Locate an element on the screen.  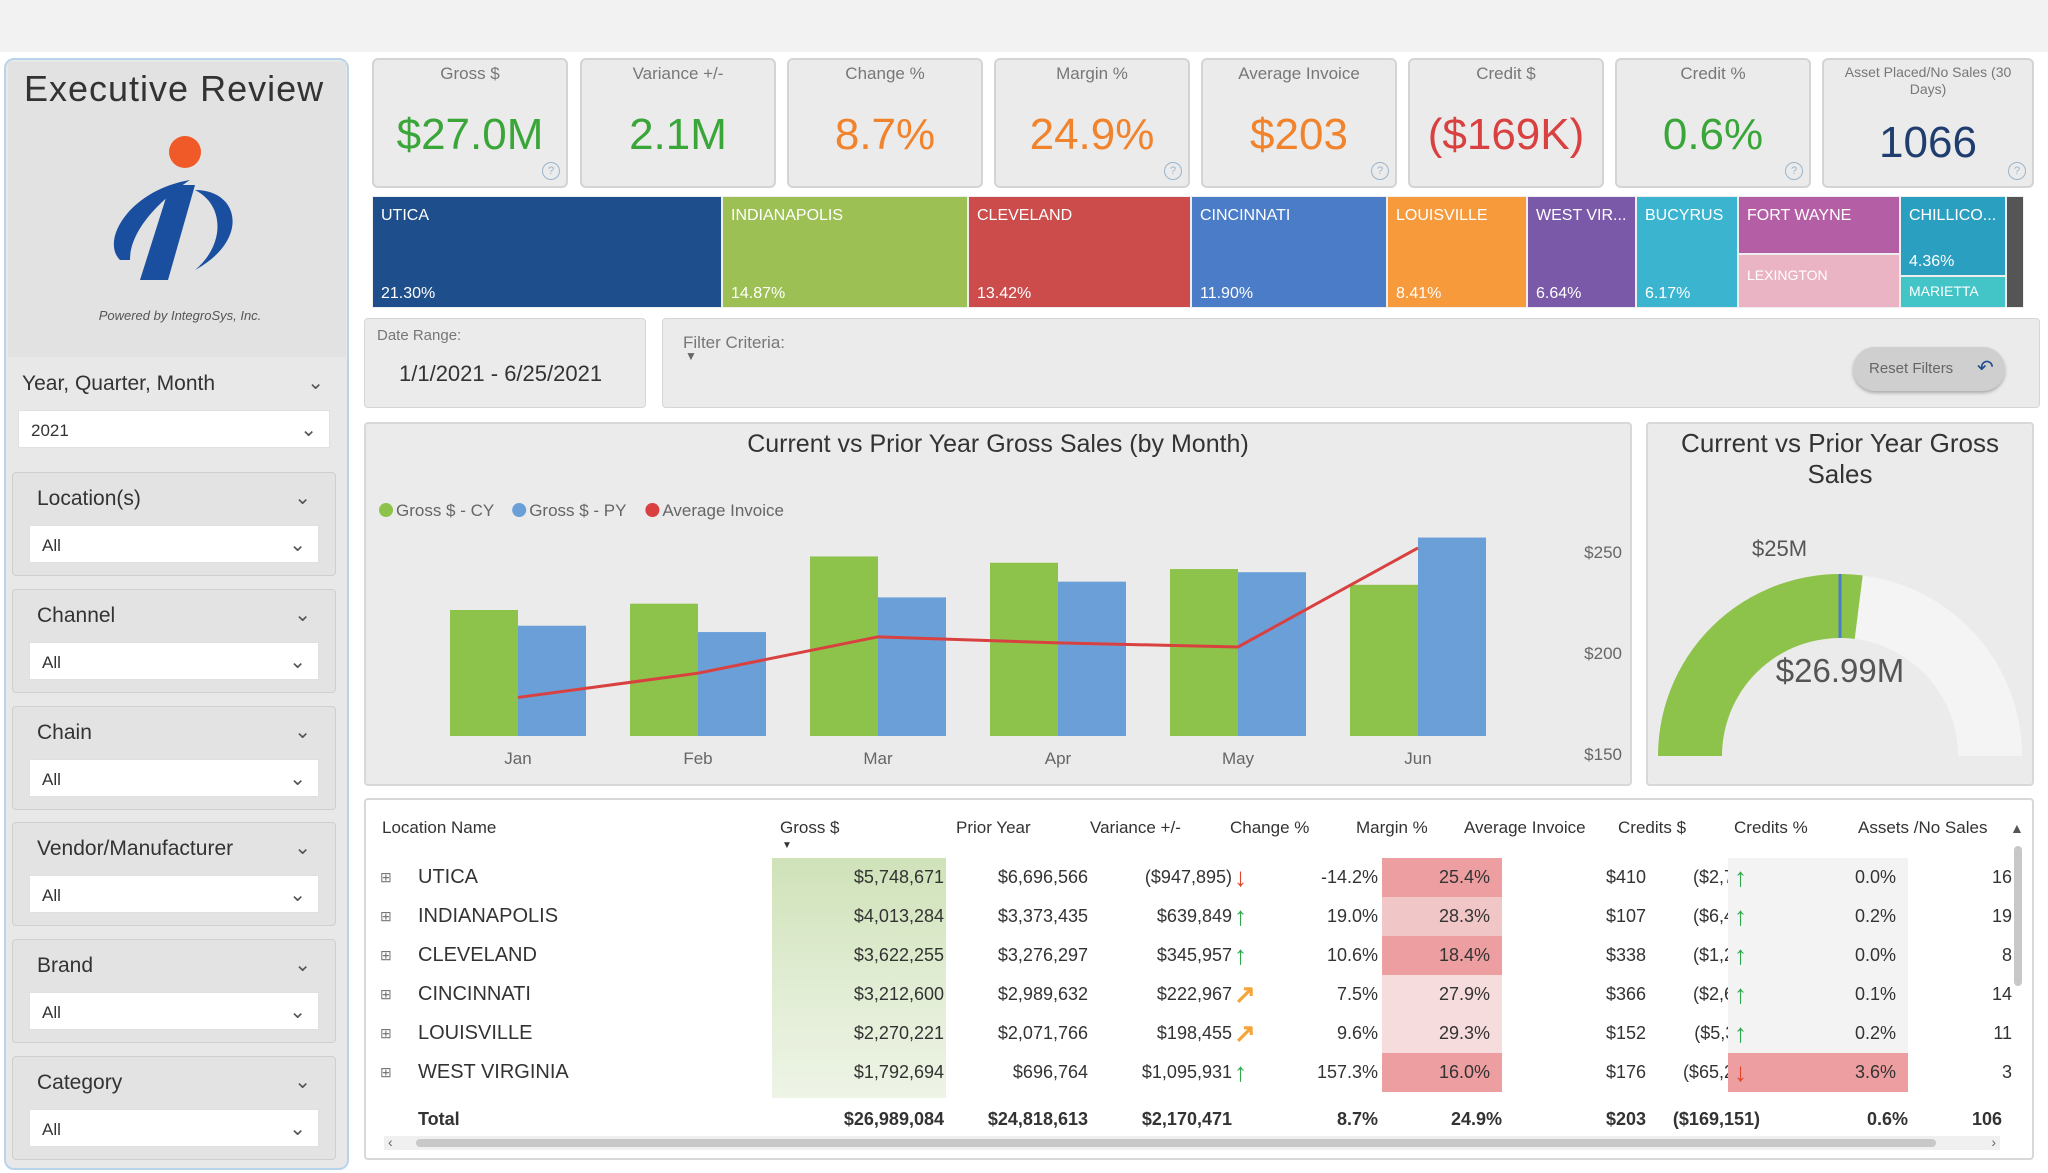
slicer-year-quarter-month: Year, Quarter, Month ⌄ 2021 ⌄ is located at coordinates (174, 407).